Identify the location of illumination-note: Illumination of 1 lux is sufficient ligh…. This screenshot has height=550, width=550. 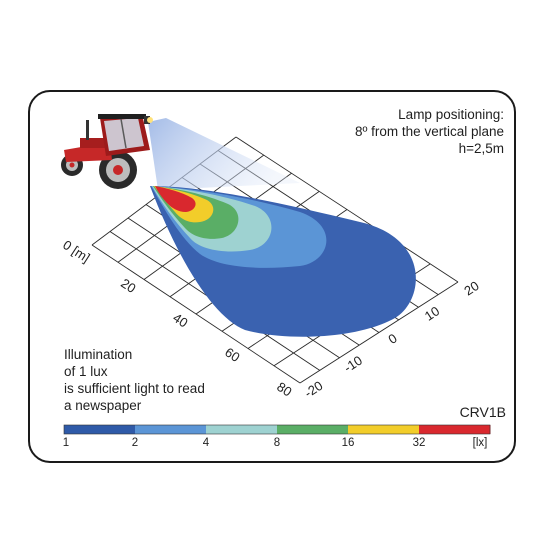
(134, 380).